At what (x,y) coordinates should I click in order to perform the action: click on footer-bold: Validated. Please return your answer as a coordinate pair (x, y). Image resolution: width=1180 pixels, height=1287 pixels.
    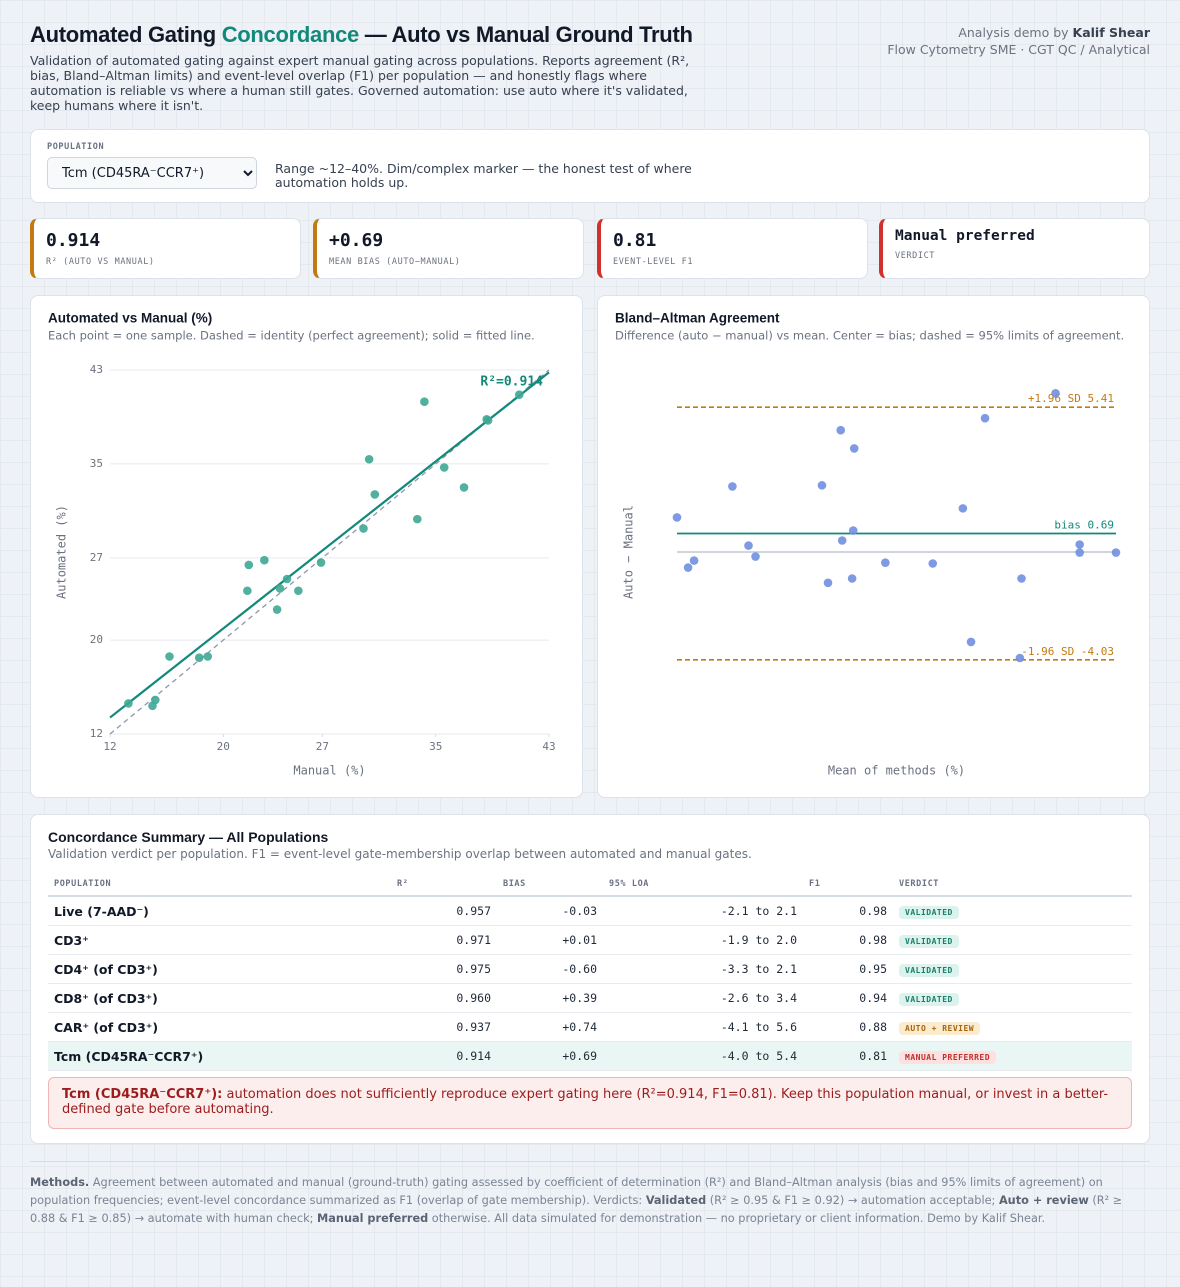
    Looking at the image, I should click on (676, 1200).